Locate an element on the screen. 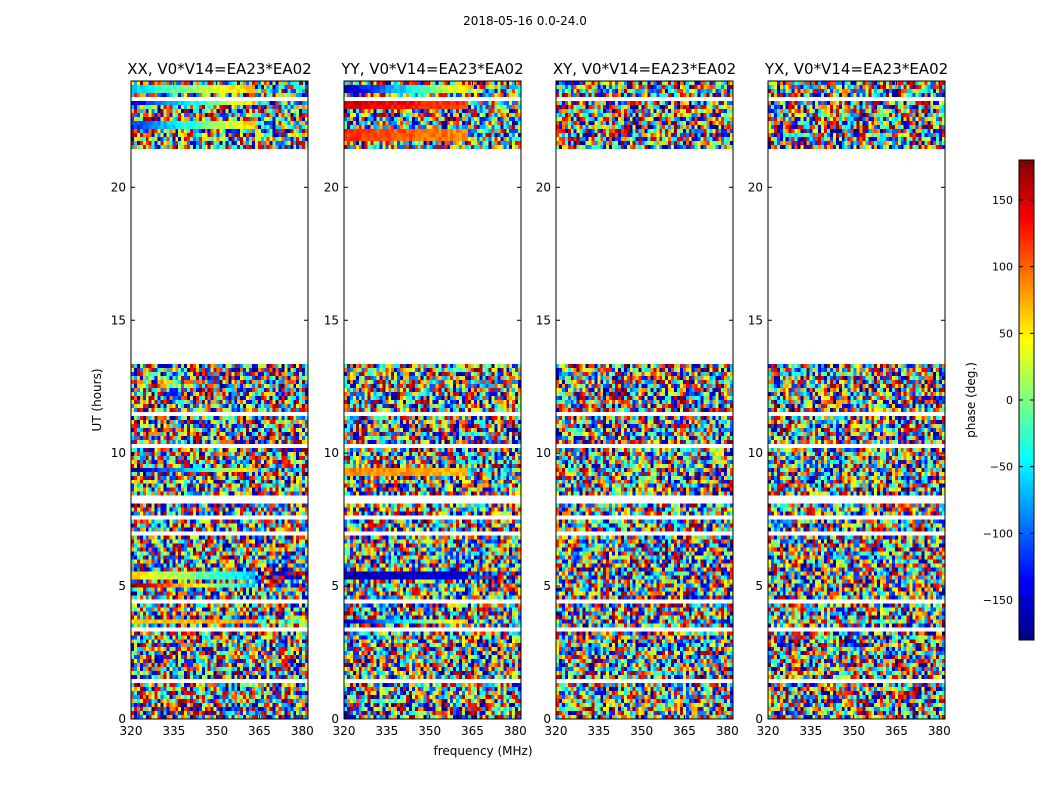 This screenshot has height=800, width=1050. colorbar: −150 −100 −50 0 50 100 150 is located at coordinates (1009, 400).